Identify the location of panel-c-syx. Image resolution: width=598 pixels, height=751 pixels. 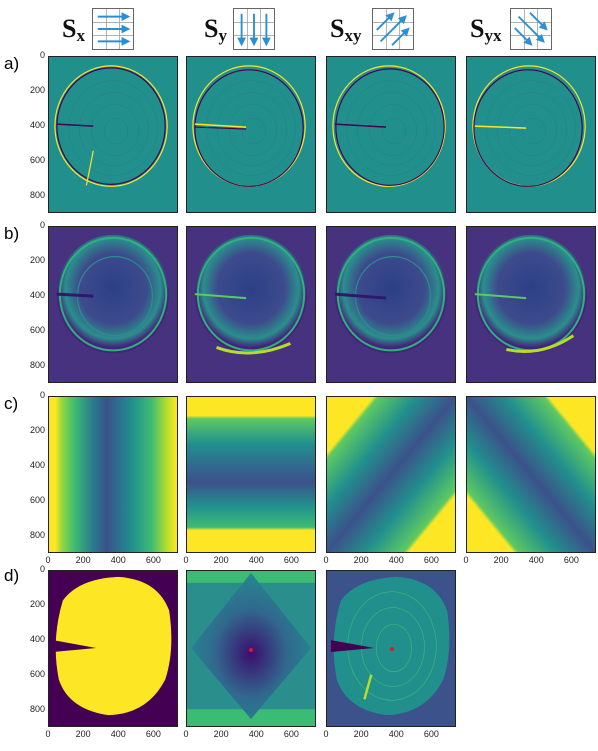
(531, 474).